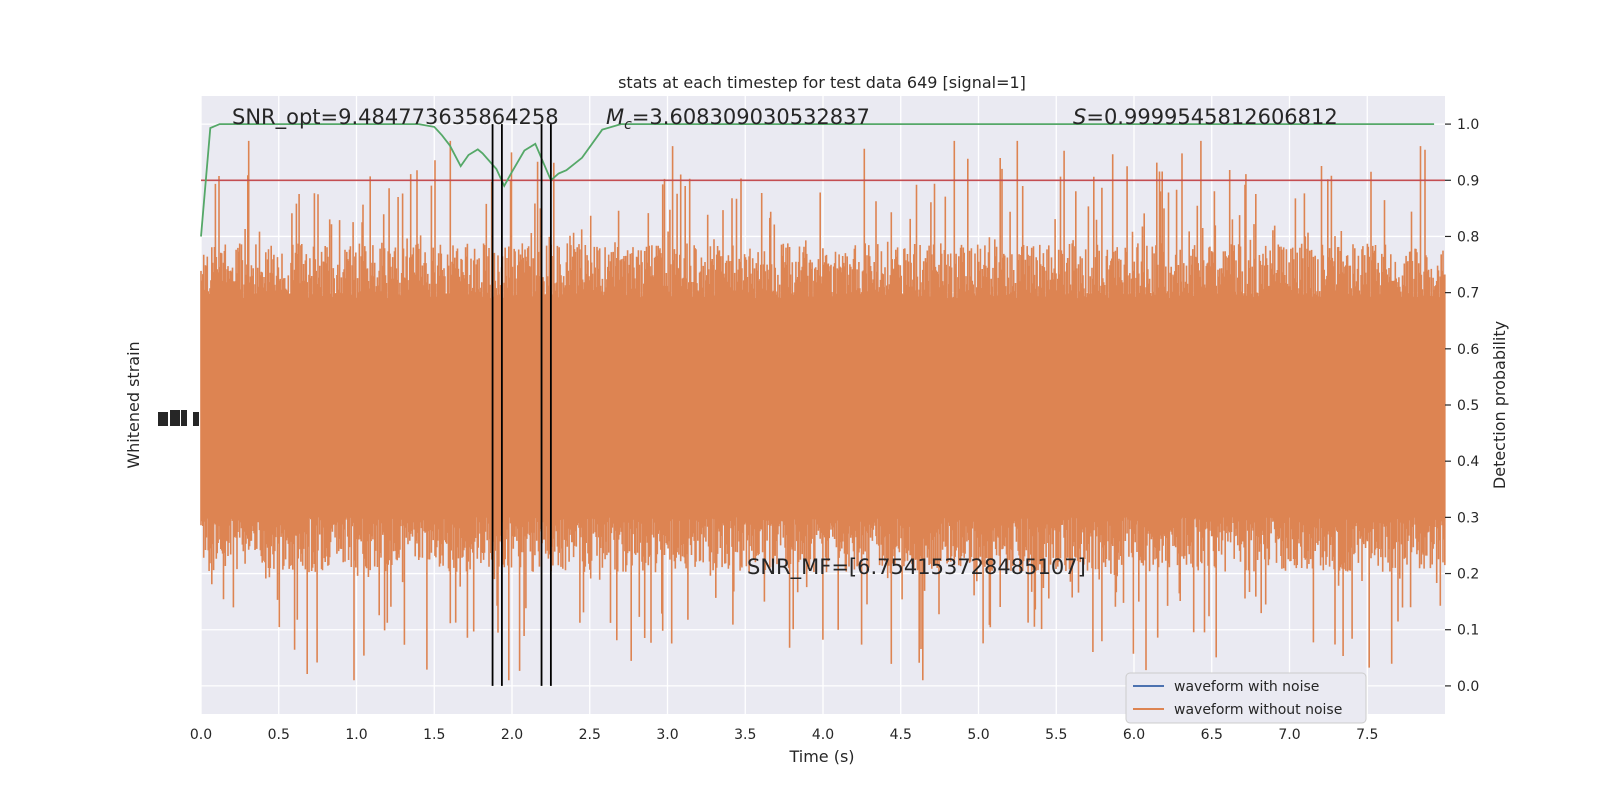  I want to click on event-lines, so click(521, 405).